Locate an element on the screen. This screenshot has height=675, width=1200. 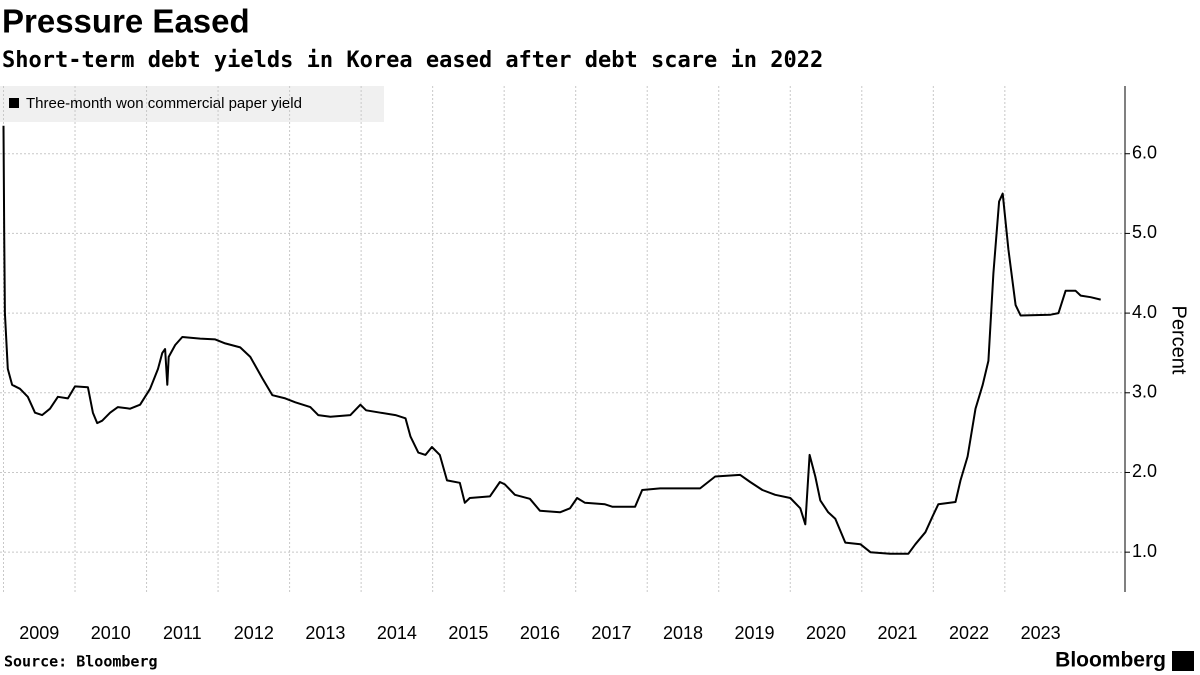
logo: Bloomberg is located at coordinates (1110, 660).